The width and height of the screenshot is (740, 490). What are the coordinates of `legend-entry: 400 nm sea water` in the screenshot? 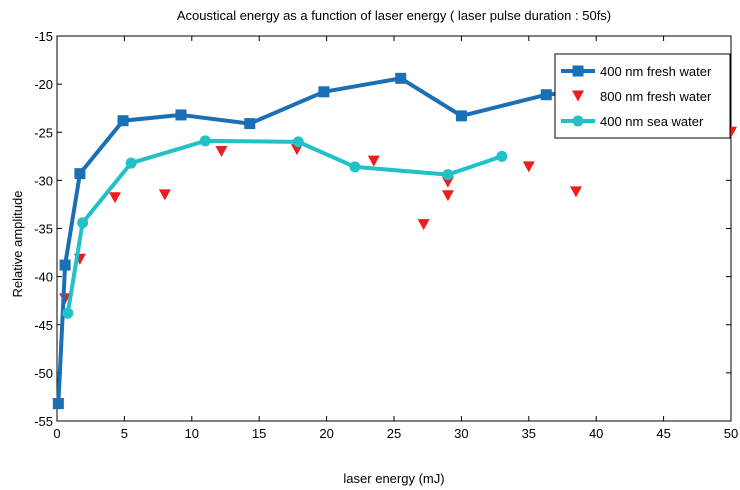 It's located at (652, 121).